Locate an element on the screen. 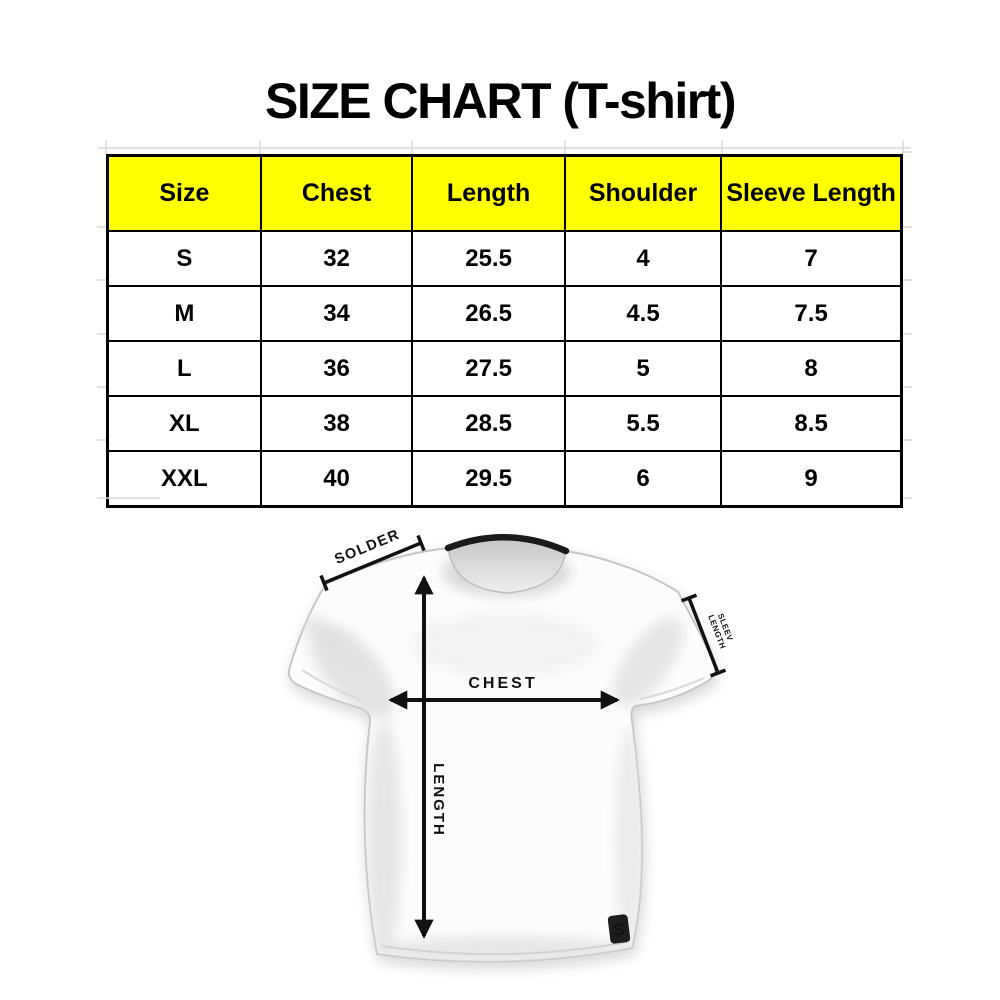  shoulder-measure-line is located at coordinates (372, 563).